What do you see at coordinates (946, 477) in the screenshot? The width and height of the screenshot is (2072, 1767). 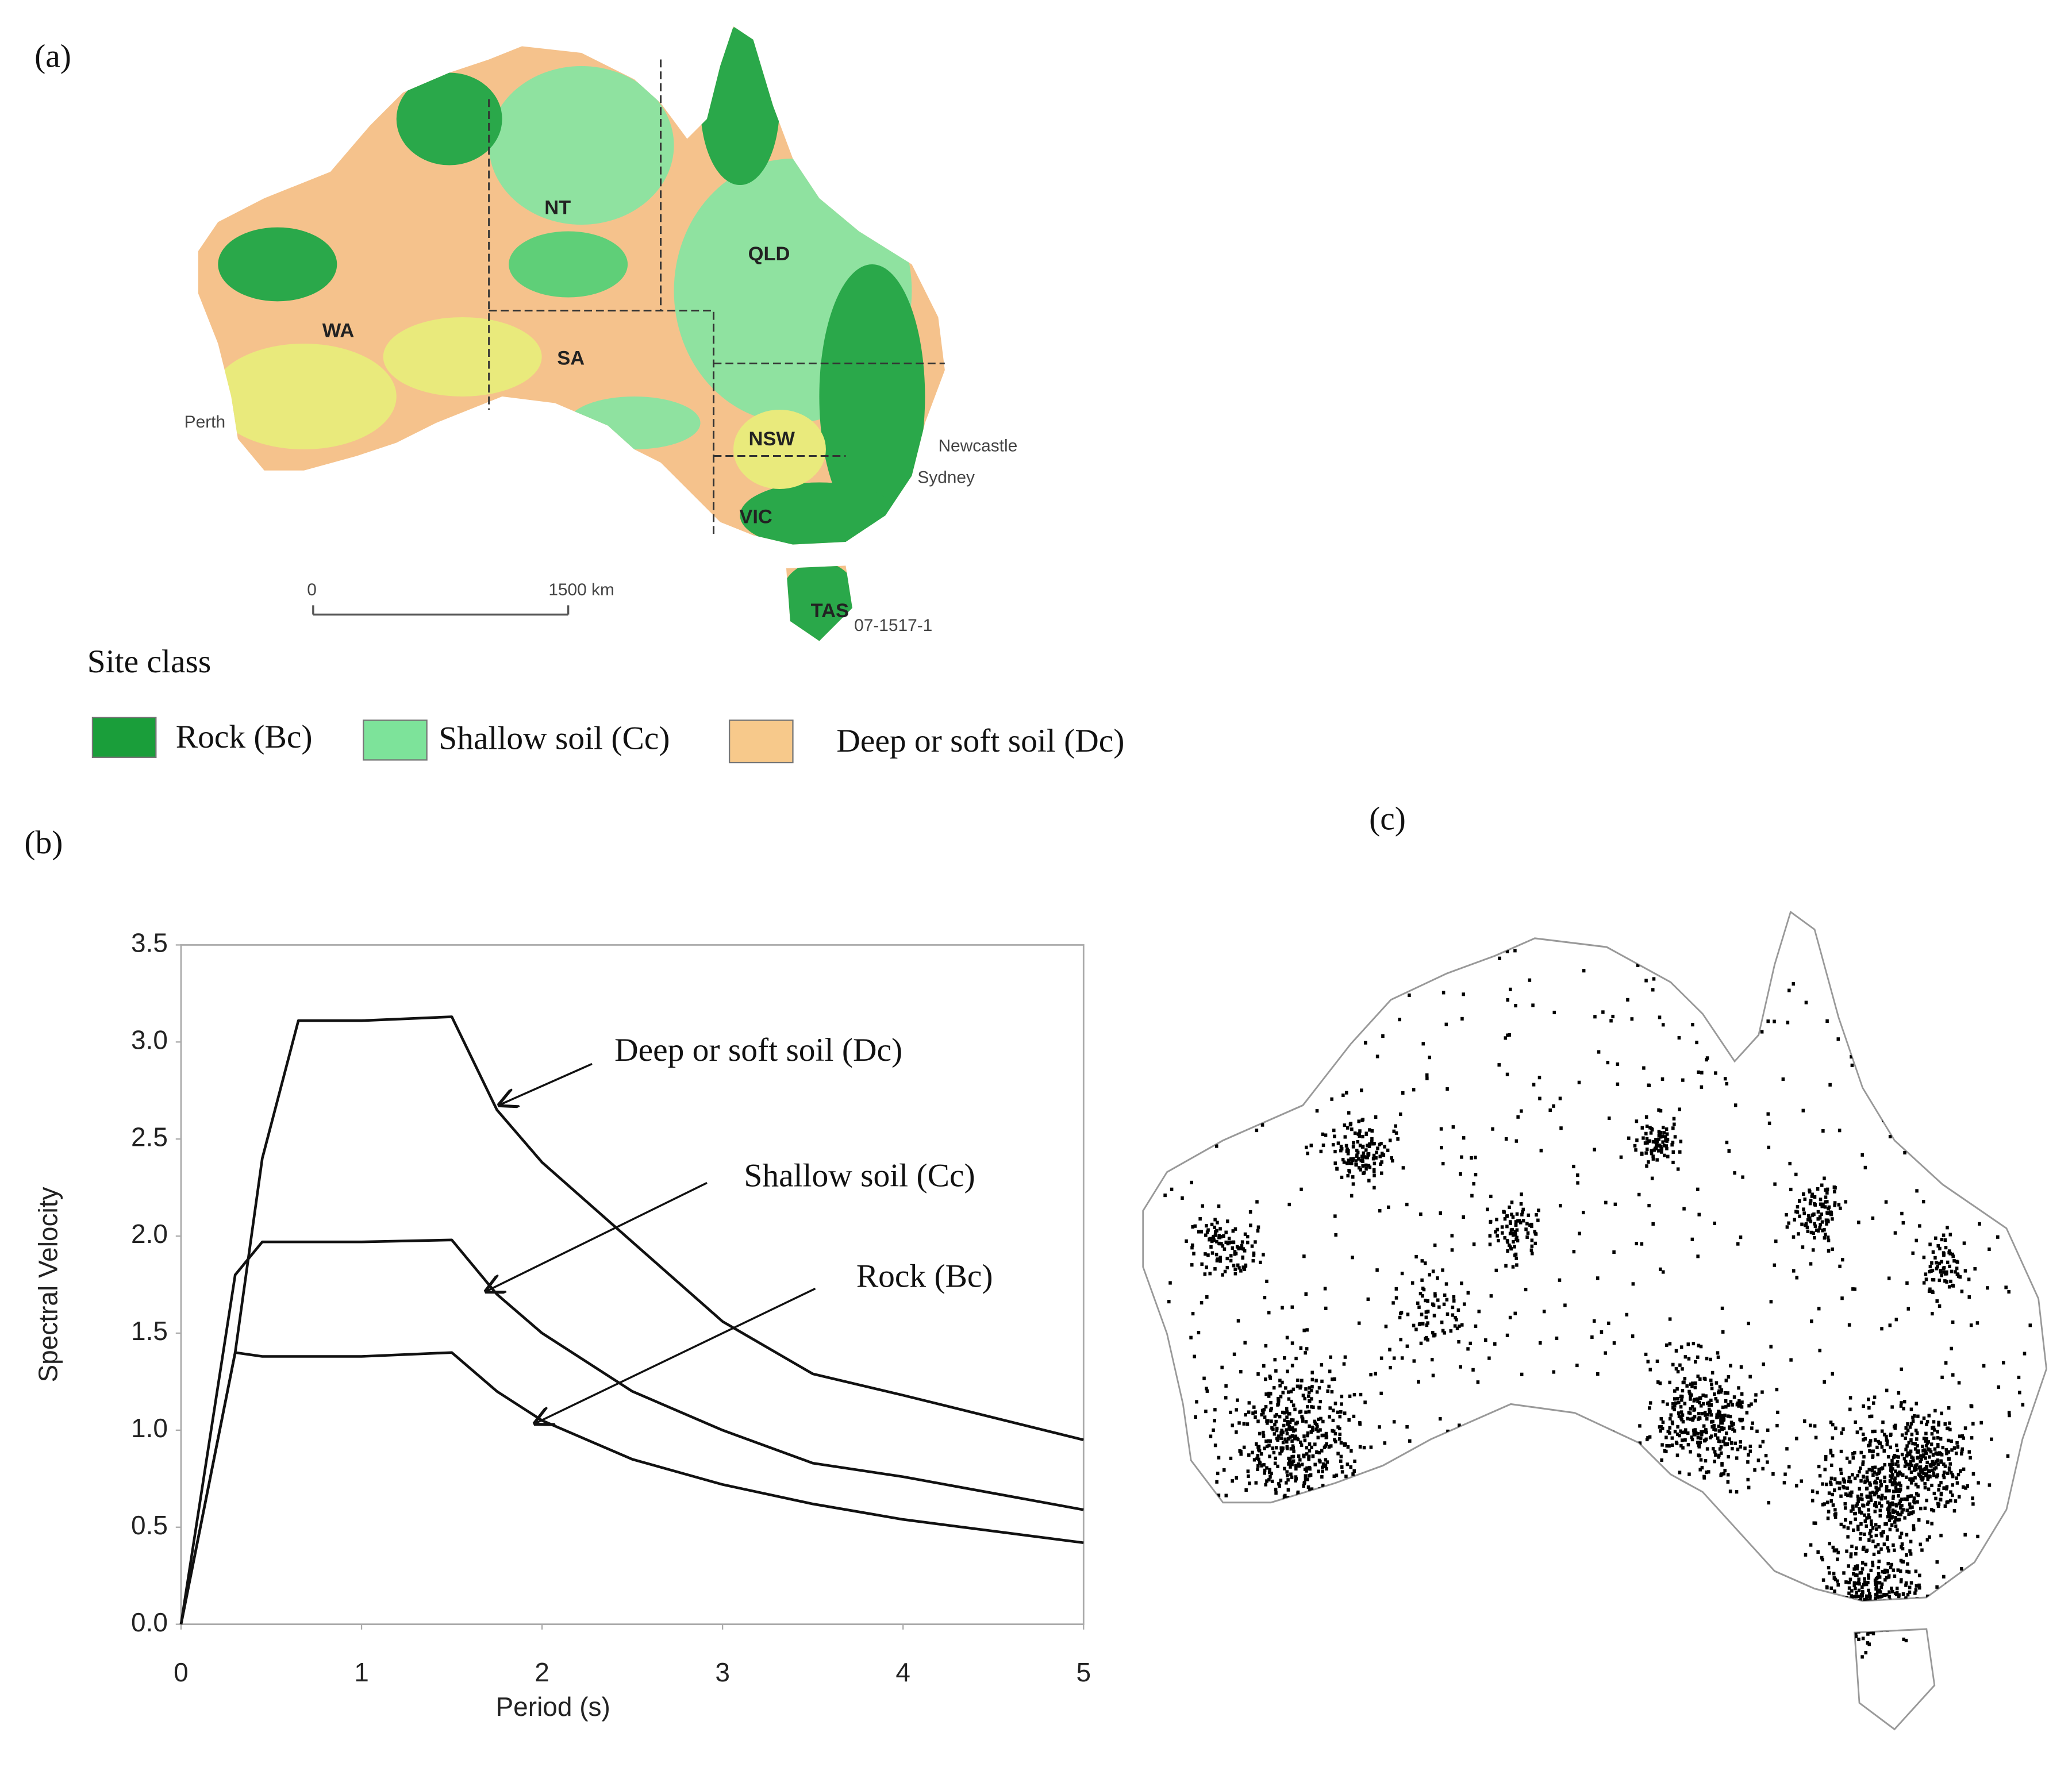 I see `city-label: Sydney` at bounding box center [946, 477].